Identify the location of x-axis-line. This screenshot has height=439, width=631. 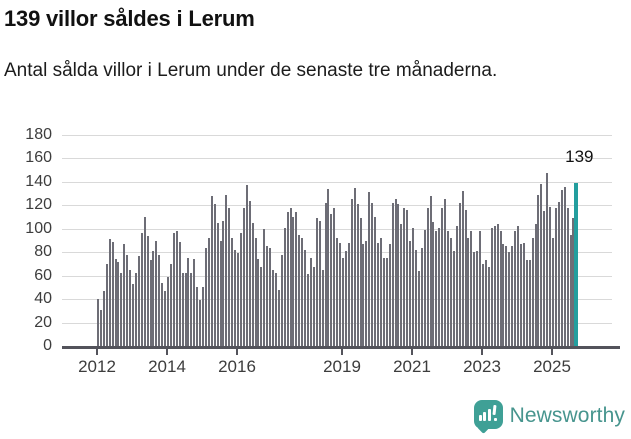
(341, 347).